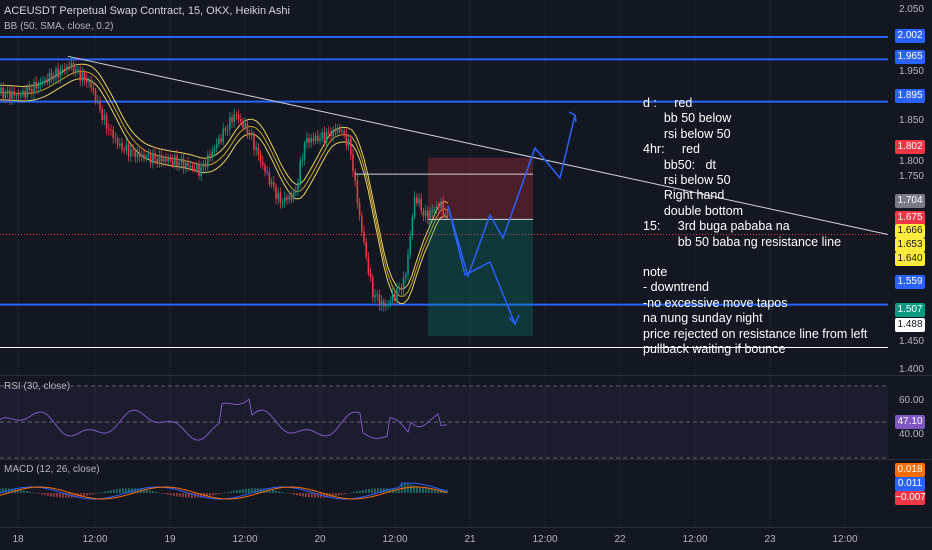  I want to click on macd-tag: −0.007, so click(910, 498).